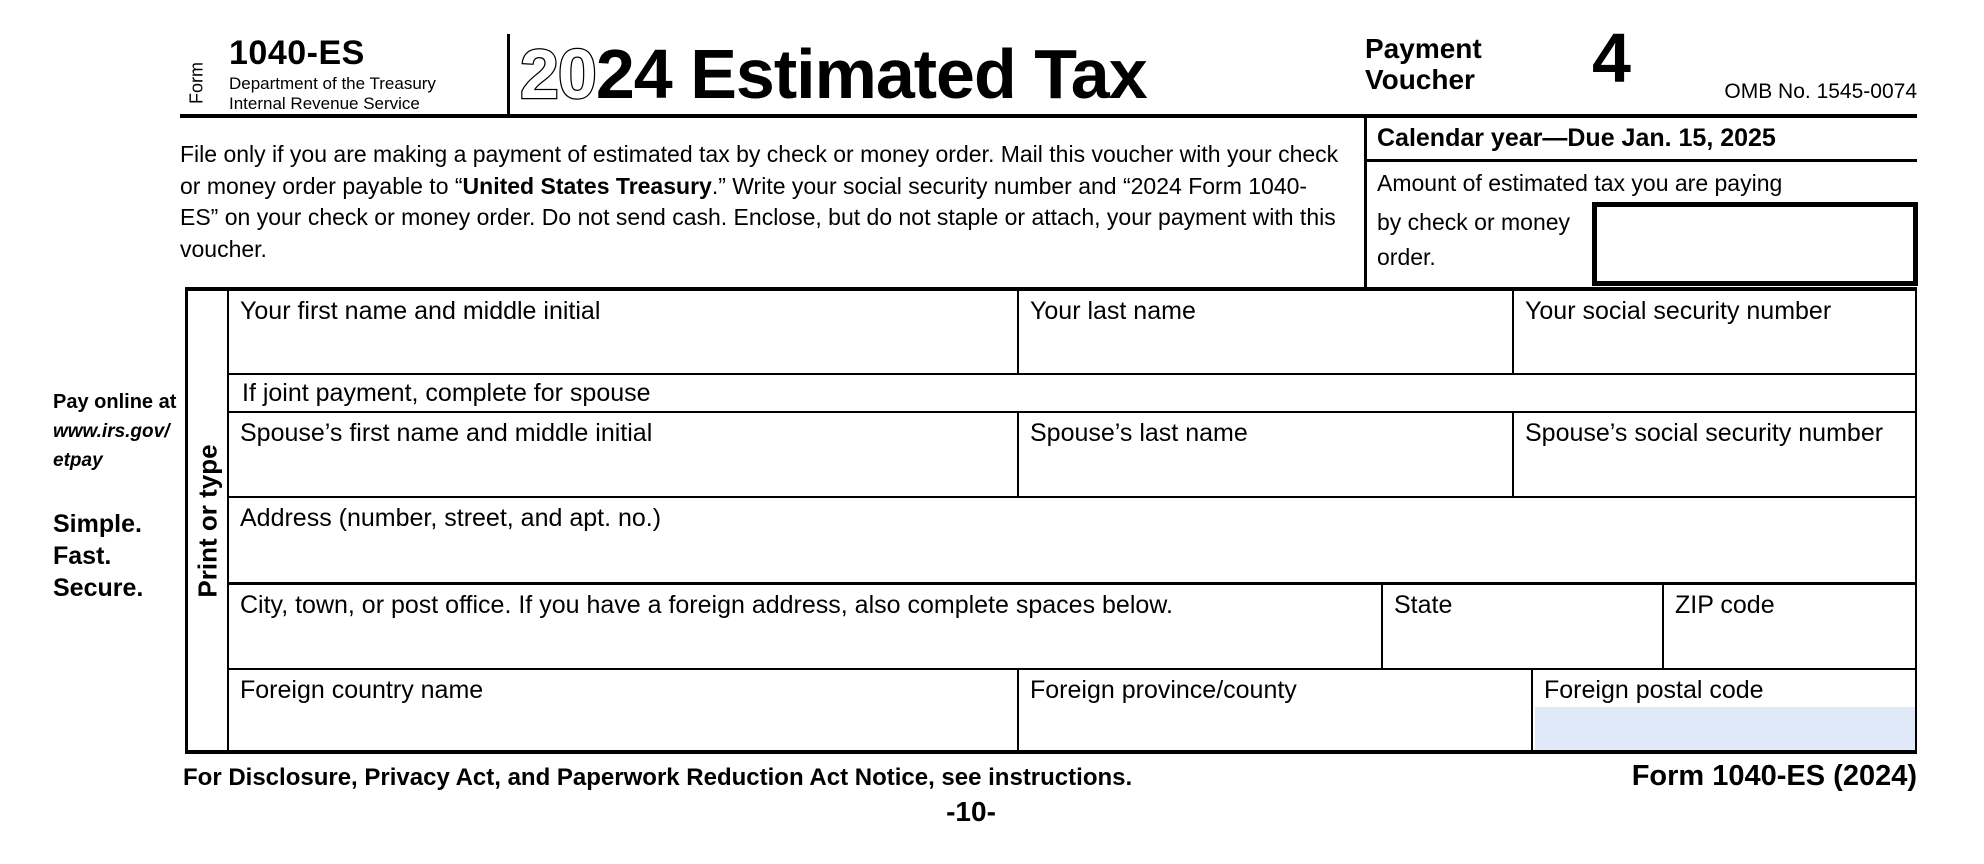  I want to click on foreign-country-label: Foreign country name, so click(362, 690).